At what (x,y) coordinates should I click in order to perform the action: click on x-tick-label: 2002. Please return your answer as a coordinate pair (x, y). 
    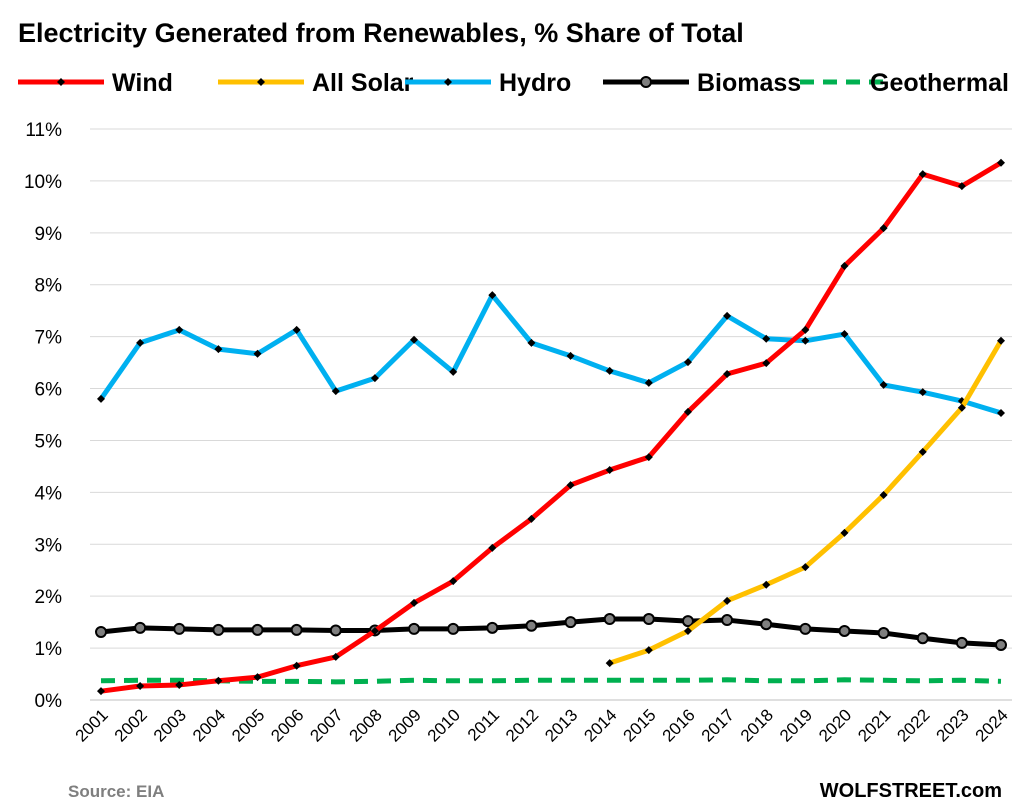
    Looking at the image, I should click on (131, 725).